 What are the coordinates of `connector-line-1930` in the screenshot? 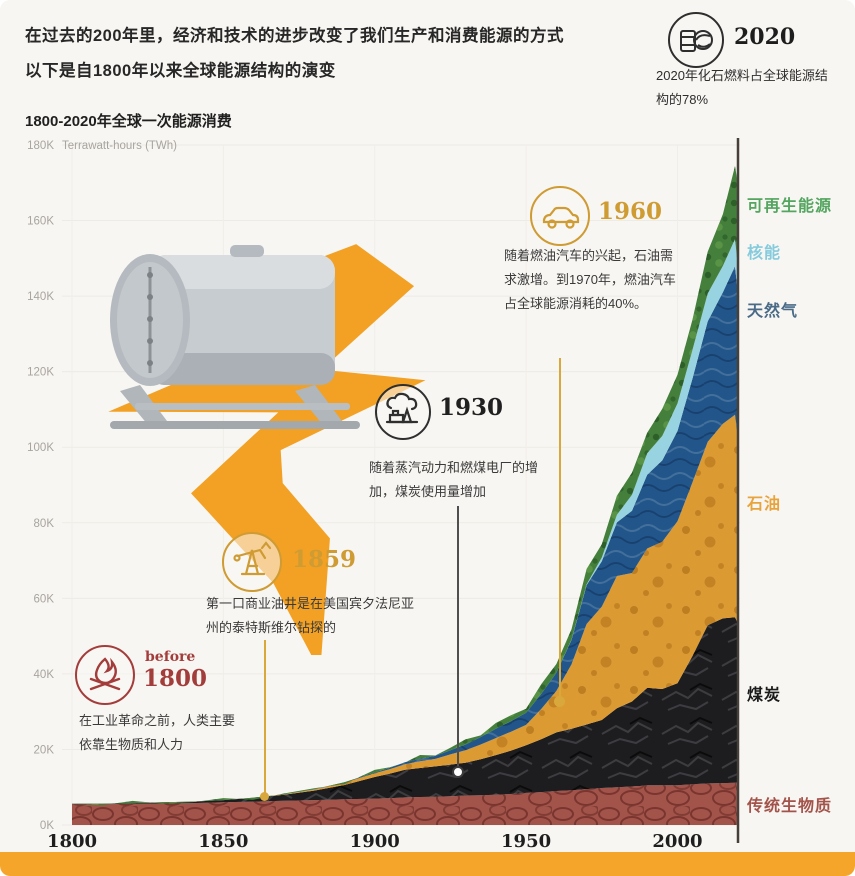 It's located at (458, 637).